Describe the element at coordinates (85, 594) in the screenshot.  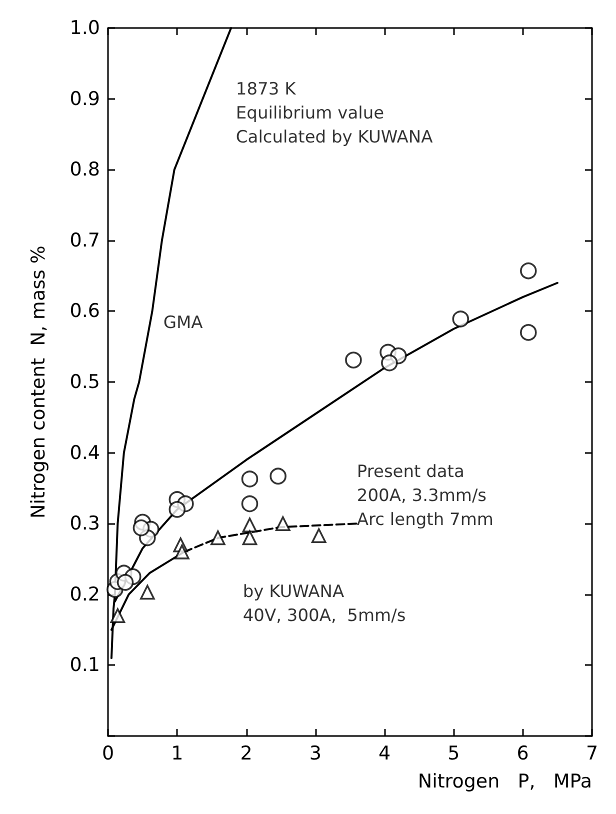
I see `y-tick-label: 0.2` at that location.